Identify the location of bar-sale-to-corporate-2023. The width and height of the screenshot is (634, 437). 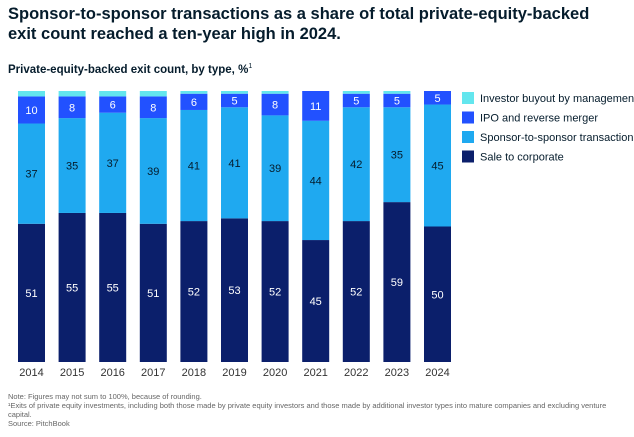
(397, 282).